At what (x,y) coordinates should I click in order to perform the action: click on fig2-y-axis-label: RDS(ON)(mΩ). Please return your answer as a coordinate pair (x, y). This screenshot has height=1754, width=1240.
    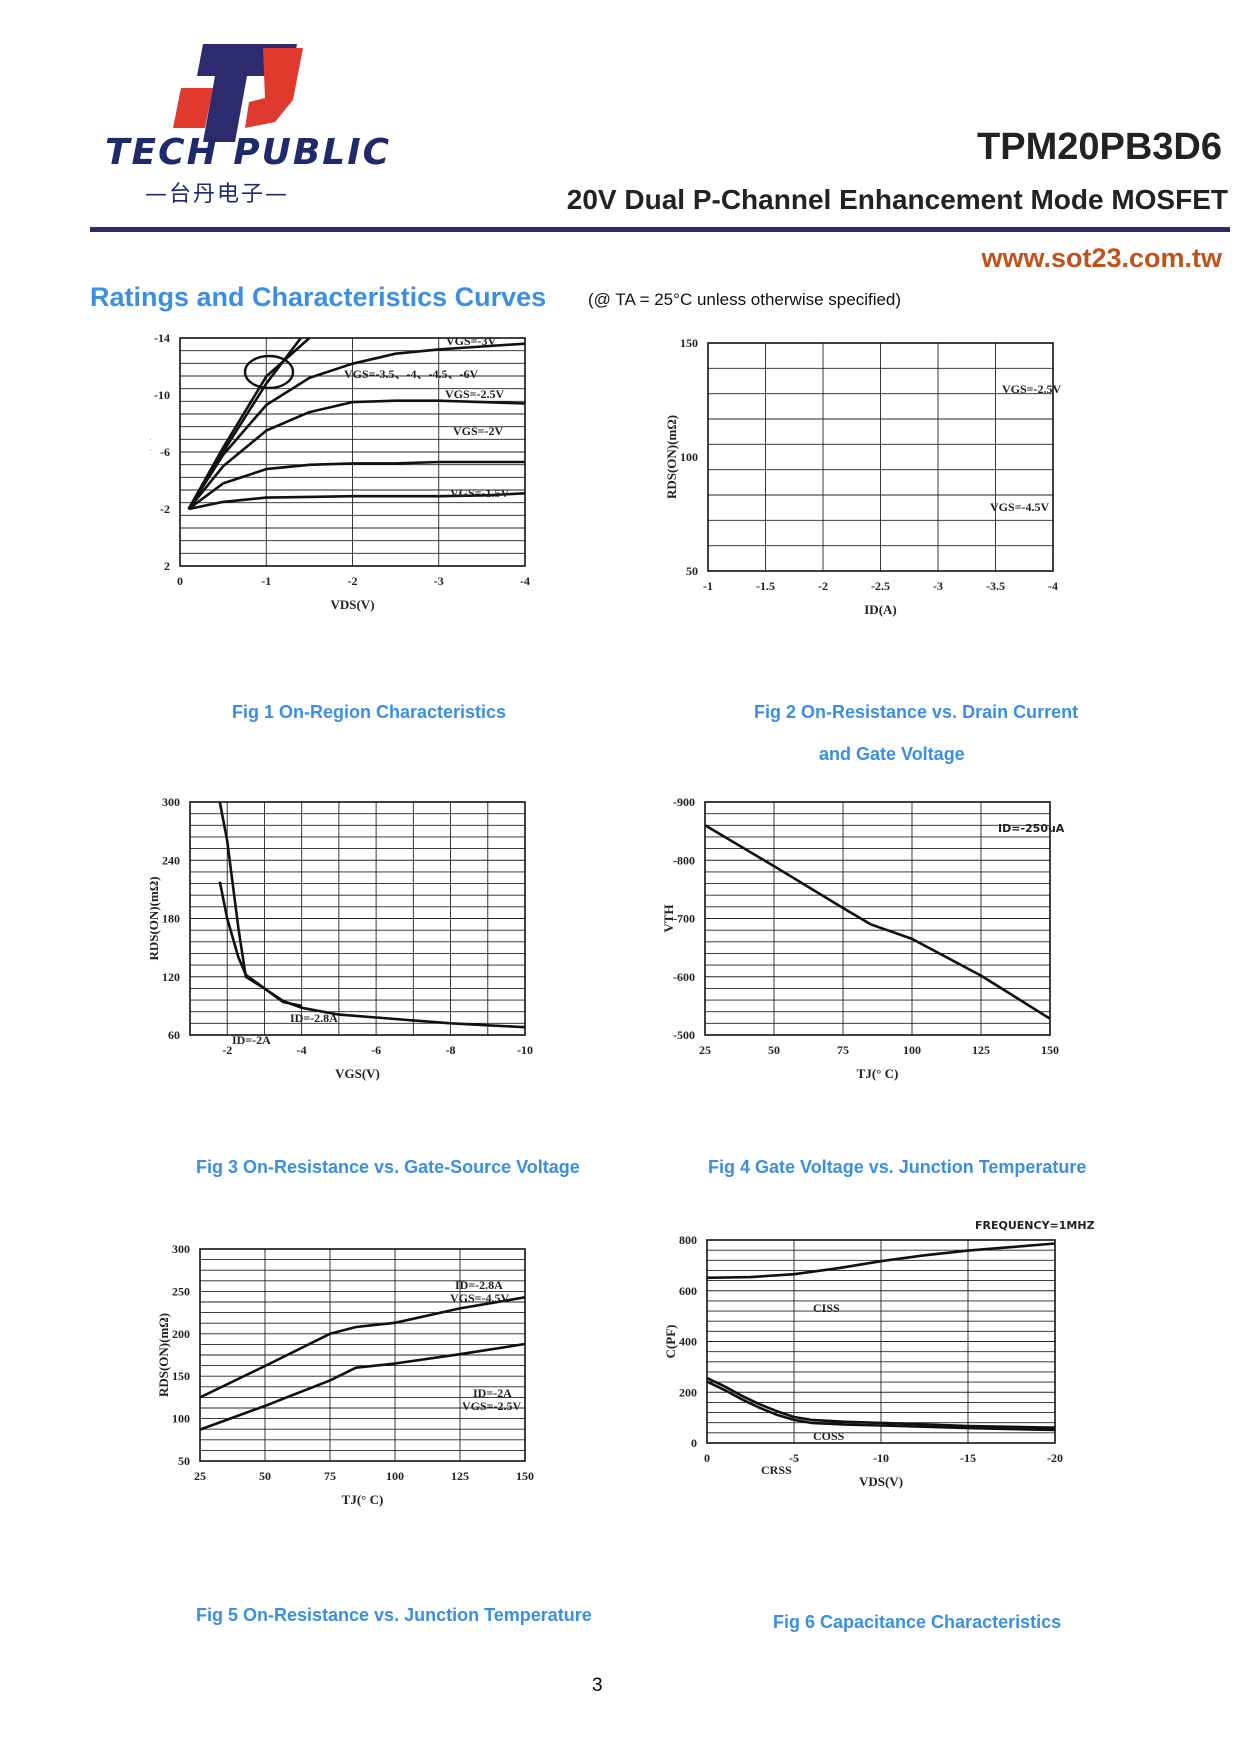
    Looking at the image, I should click on (671, 457).